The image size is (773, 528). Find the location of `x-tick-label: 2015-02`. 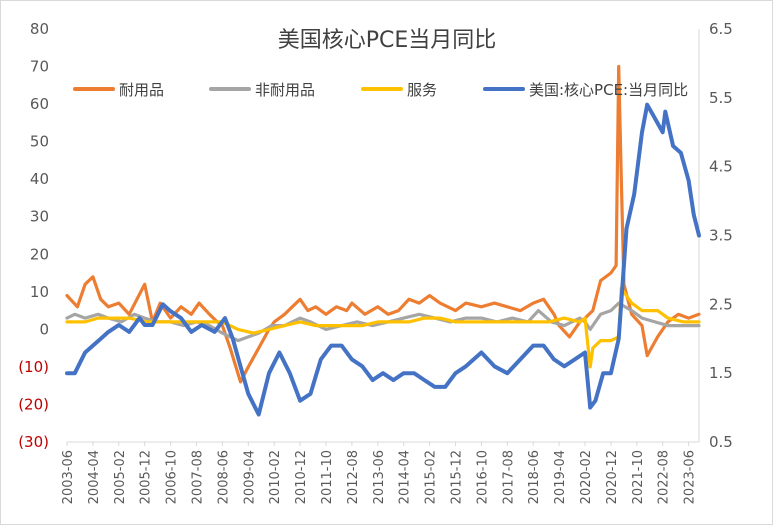

x-tick-label: 2015-02 is located at coordinates (431, 477).